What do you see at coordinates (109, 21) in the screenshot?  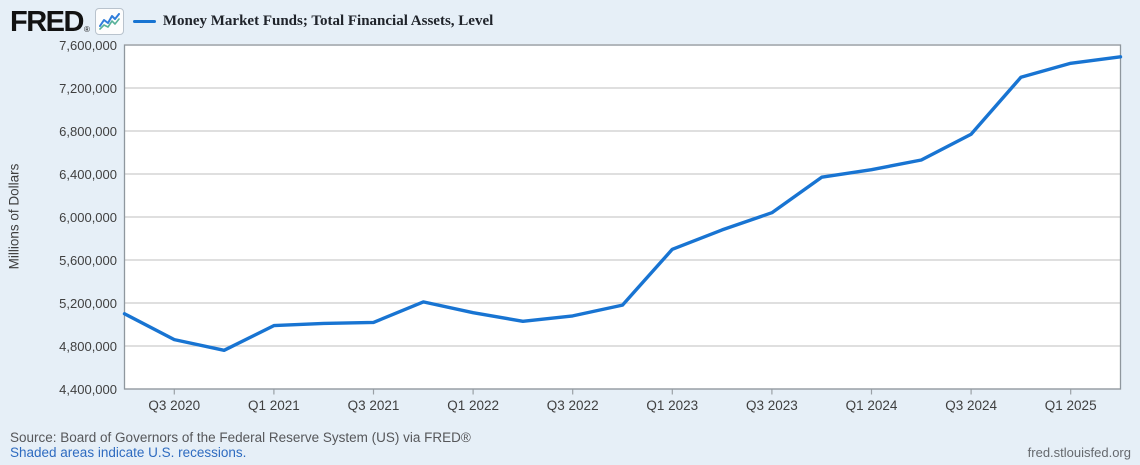 I see `sparkline-chart-icon` at bounding box center [109, 21].